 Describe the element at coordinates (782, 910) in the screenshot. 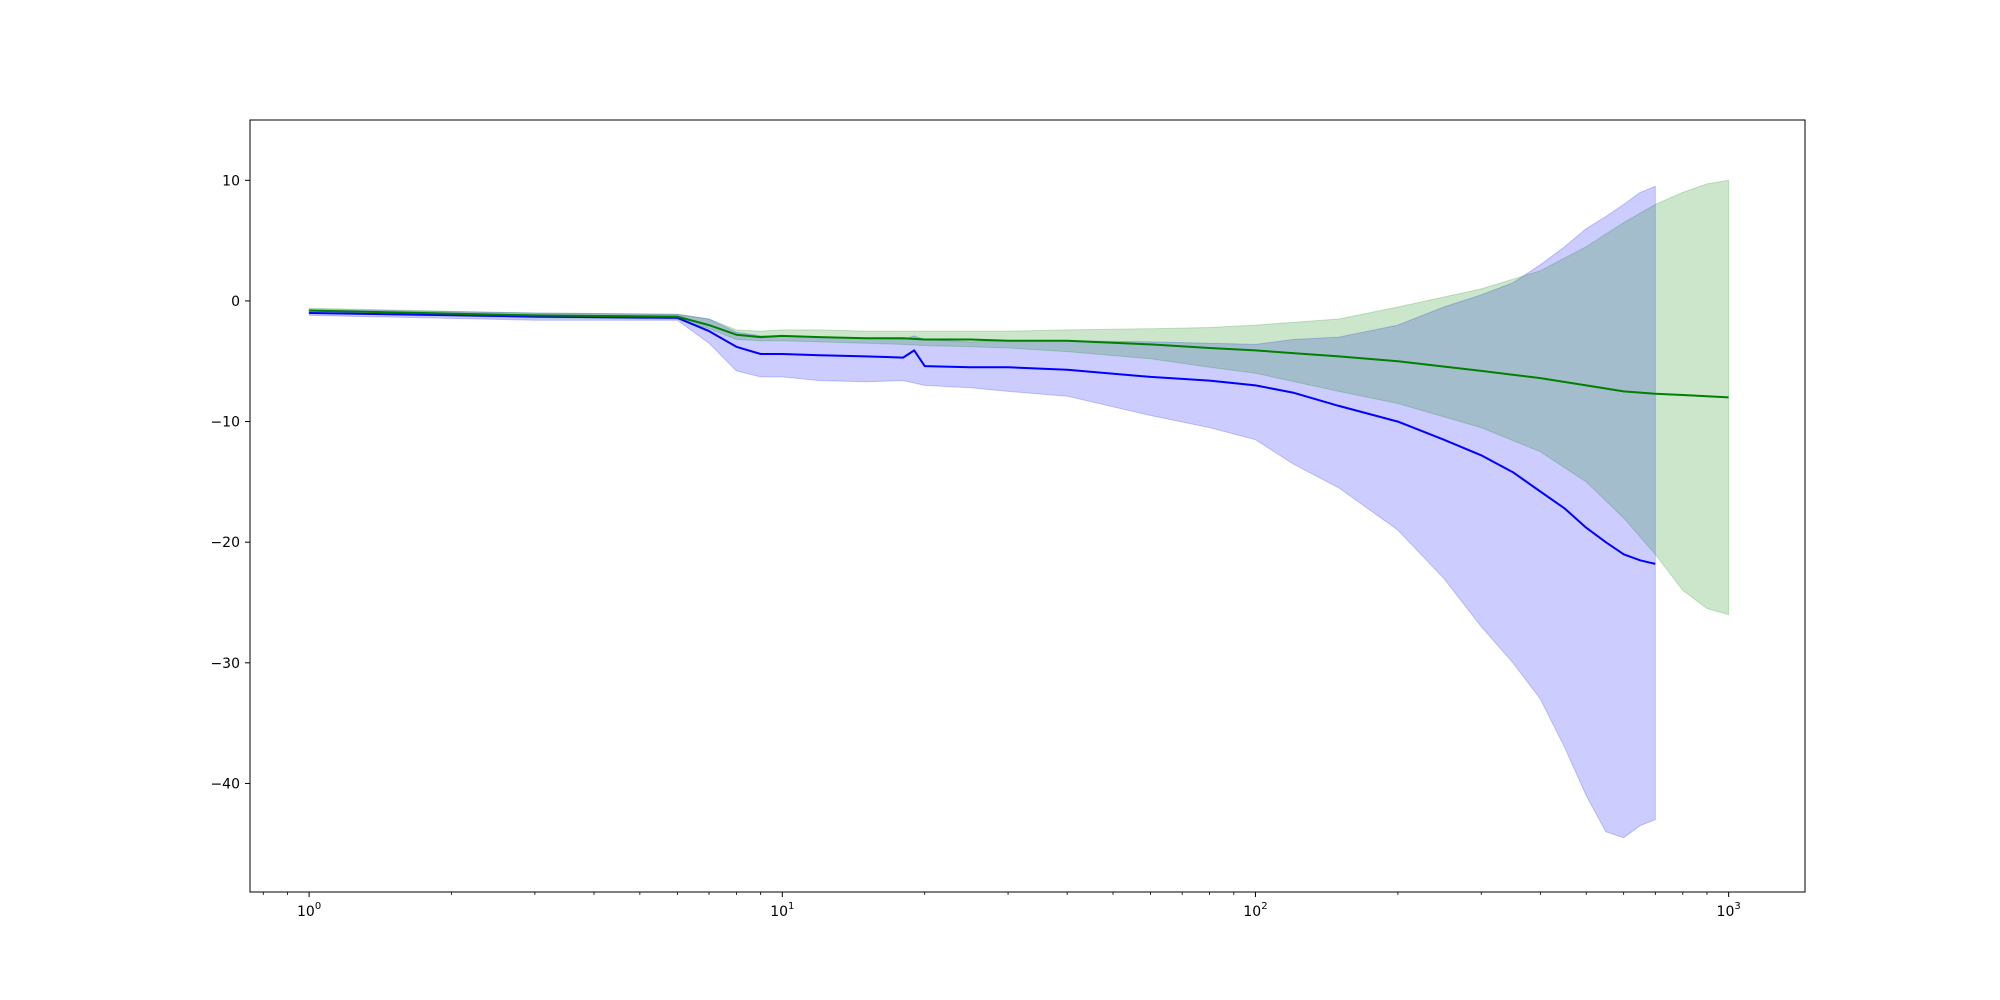

I see `x-tick-label: 10¹` at that location.